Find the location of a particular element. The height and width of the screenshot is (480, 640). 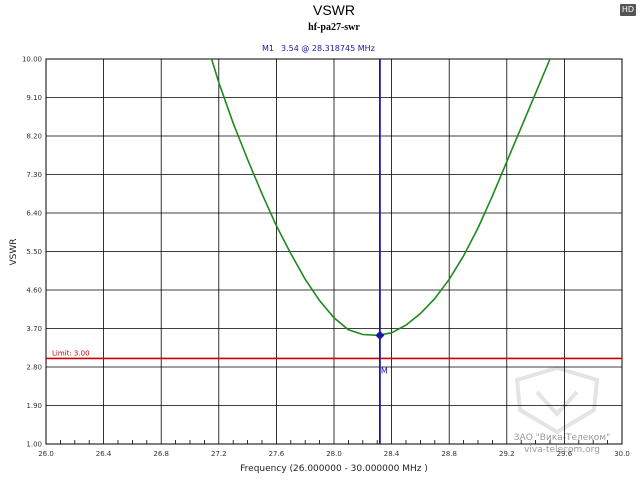

marker-readout-value: 3.54 @ 28.318745 MHz is located at coordinates (328, 48).